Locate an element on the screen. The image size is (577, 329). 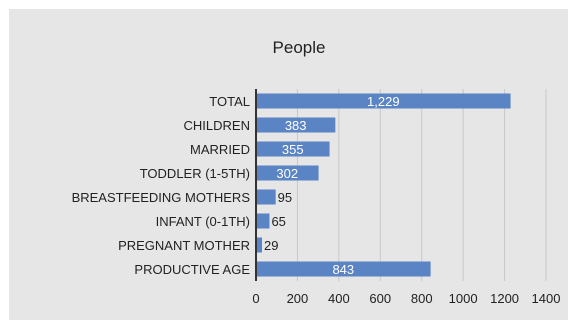
x-tick-label: 200 is located at coordinates (298, 298).